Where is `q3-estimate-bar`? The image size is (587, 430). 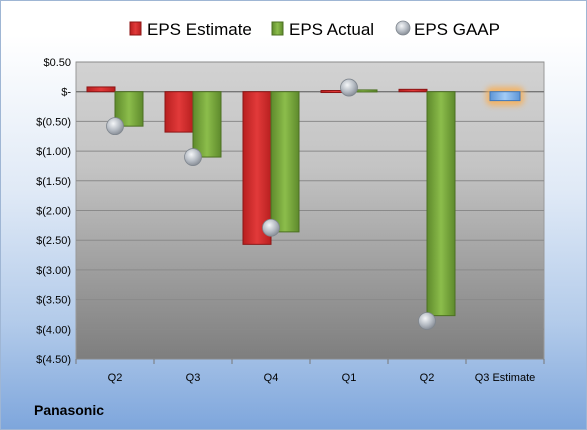 q3-estimate-bar is located at coordinates (505, 96).